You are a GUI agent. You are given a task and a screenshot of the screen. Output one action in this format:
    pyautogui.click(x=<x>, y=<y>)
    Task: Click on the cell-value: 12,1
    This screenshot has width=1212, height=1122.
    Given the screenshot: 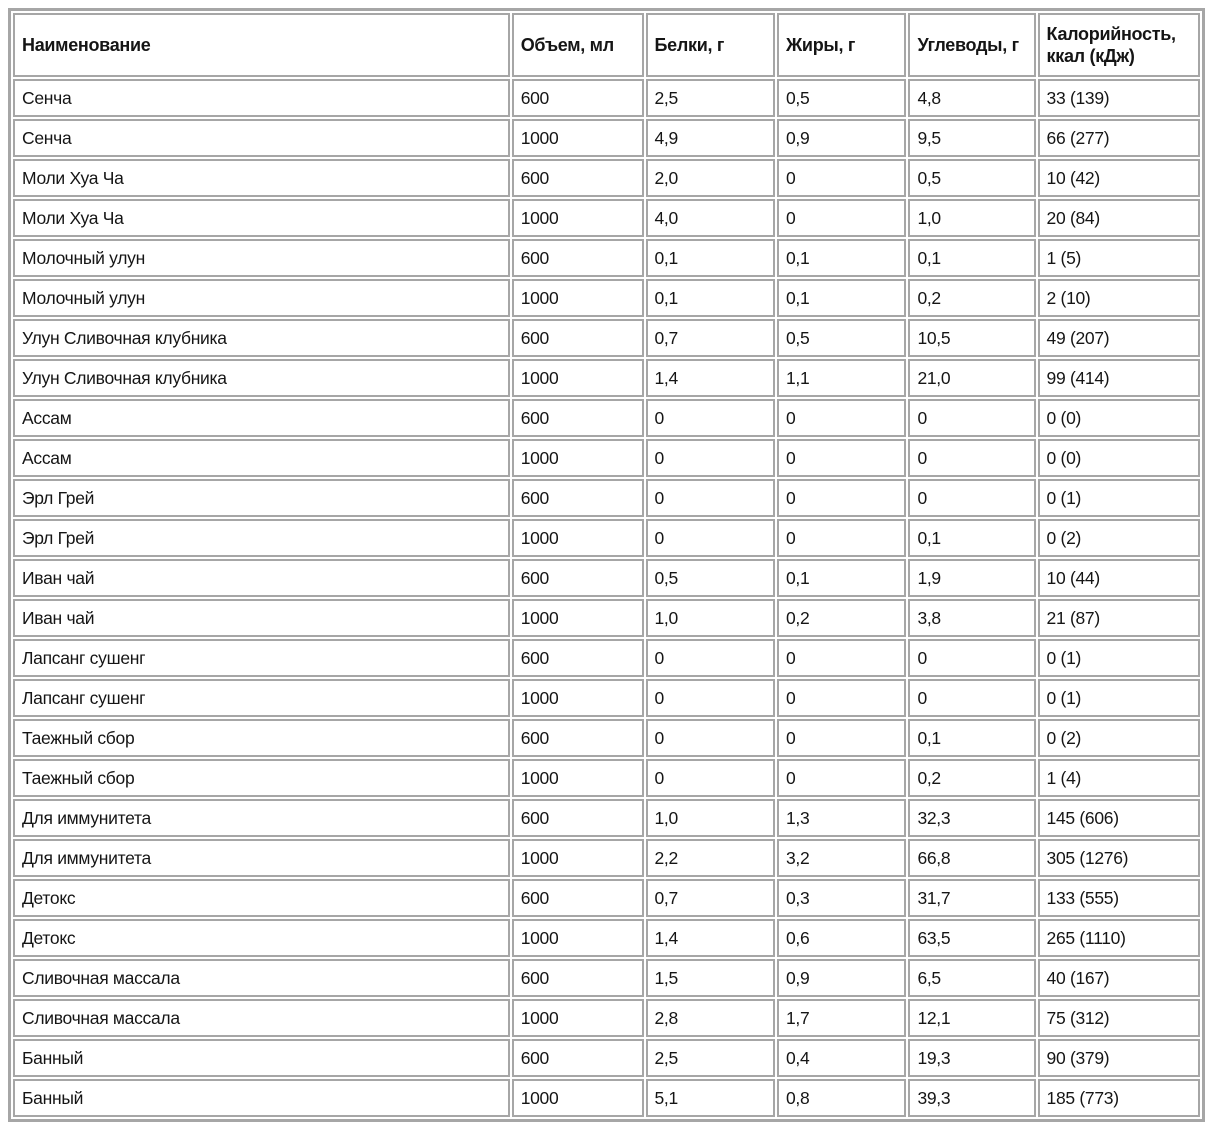 What is the action you would take?
    pyautogui.click(x=972, y=1018)
    